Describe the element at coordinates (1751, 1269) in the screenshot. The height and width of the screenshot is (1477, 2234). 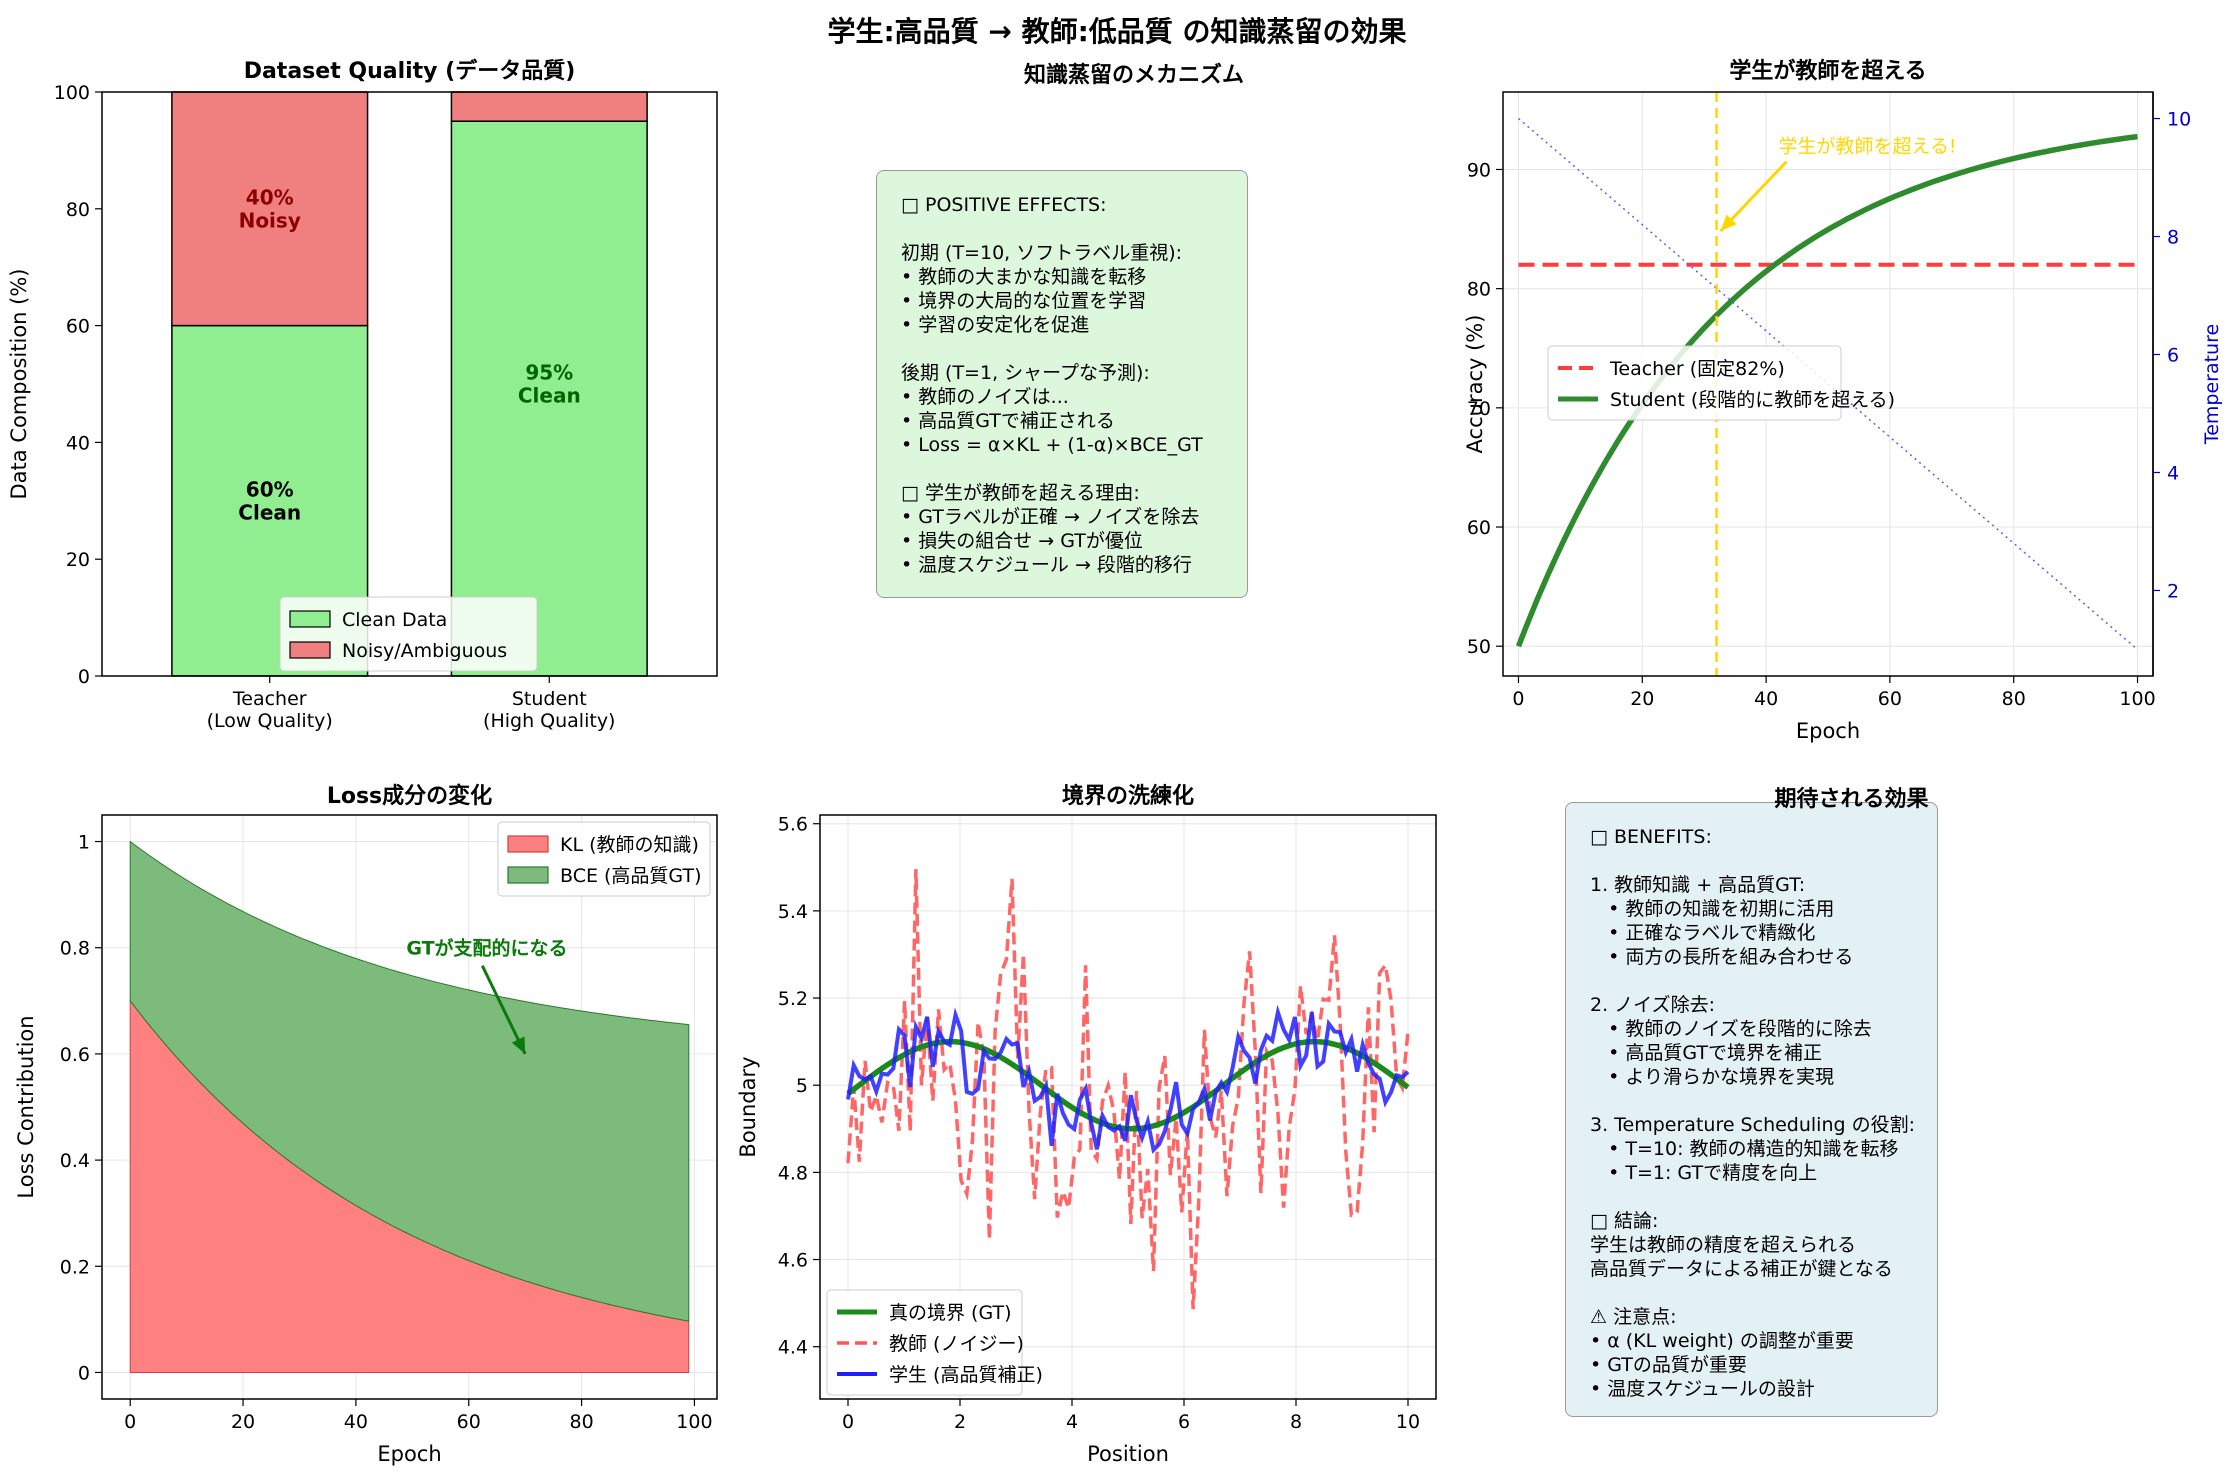
I see `benefits-line: 高品質データによる補正が鍵となる` at that location.